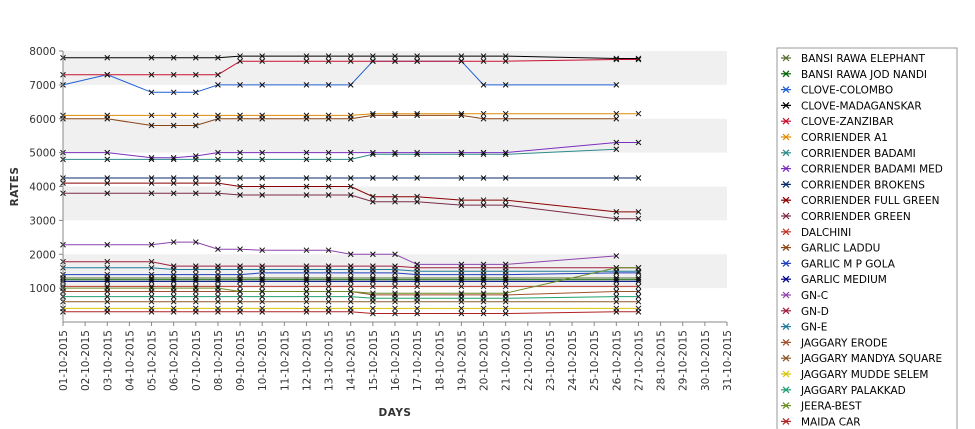 This screenshot has width=975, height=429. I want to click on legend-item-bansi-rawa-jod-nandi: BANSI RAWA JOD NANDI, so click(854, 75).